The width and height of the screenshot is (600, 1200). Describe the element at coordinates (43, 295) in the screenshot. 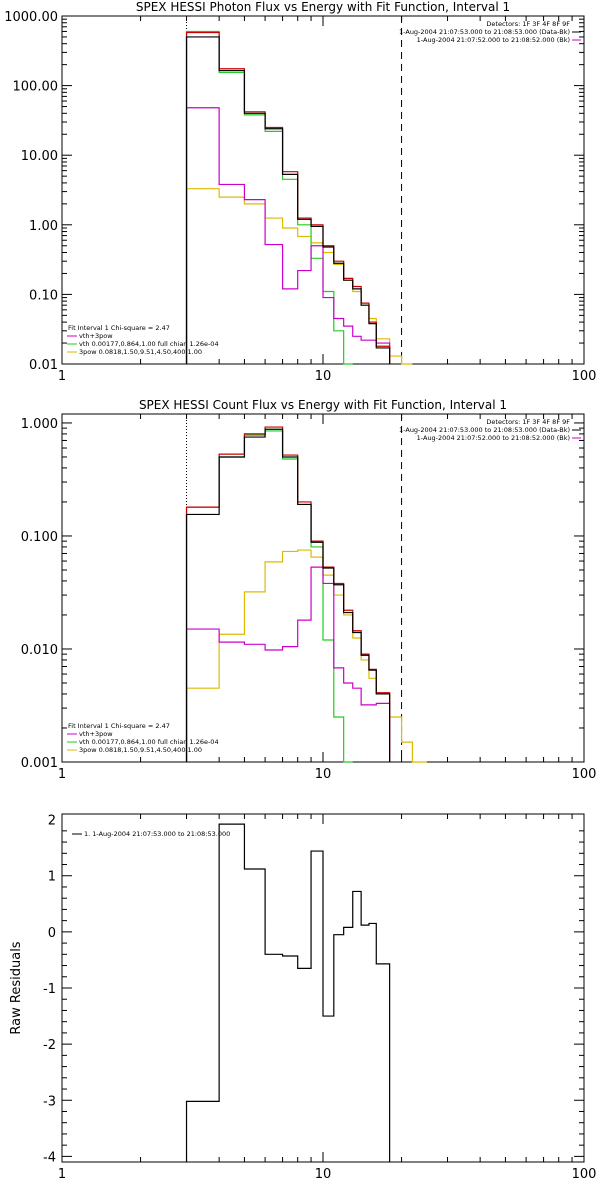

I see `y-tick-label: 0.10` at that location.